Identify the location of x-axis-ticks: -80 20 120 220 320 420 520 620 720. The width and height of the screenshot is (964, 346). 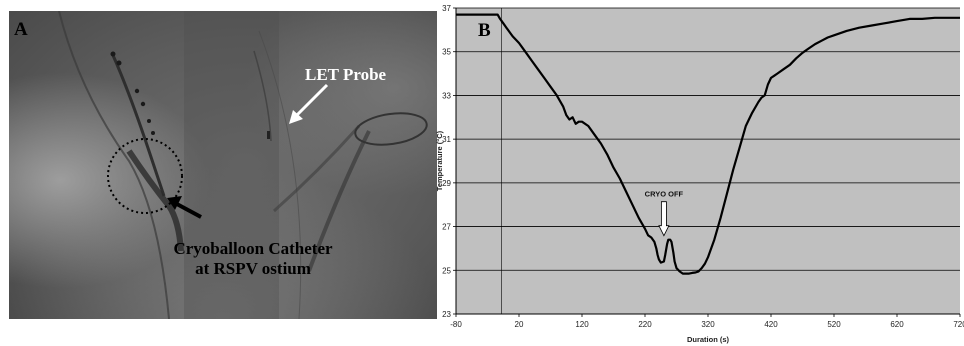
(707, 321).